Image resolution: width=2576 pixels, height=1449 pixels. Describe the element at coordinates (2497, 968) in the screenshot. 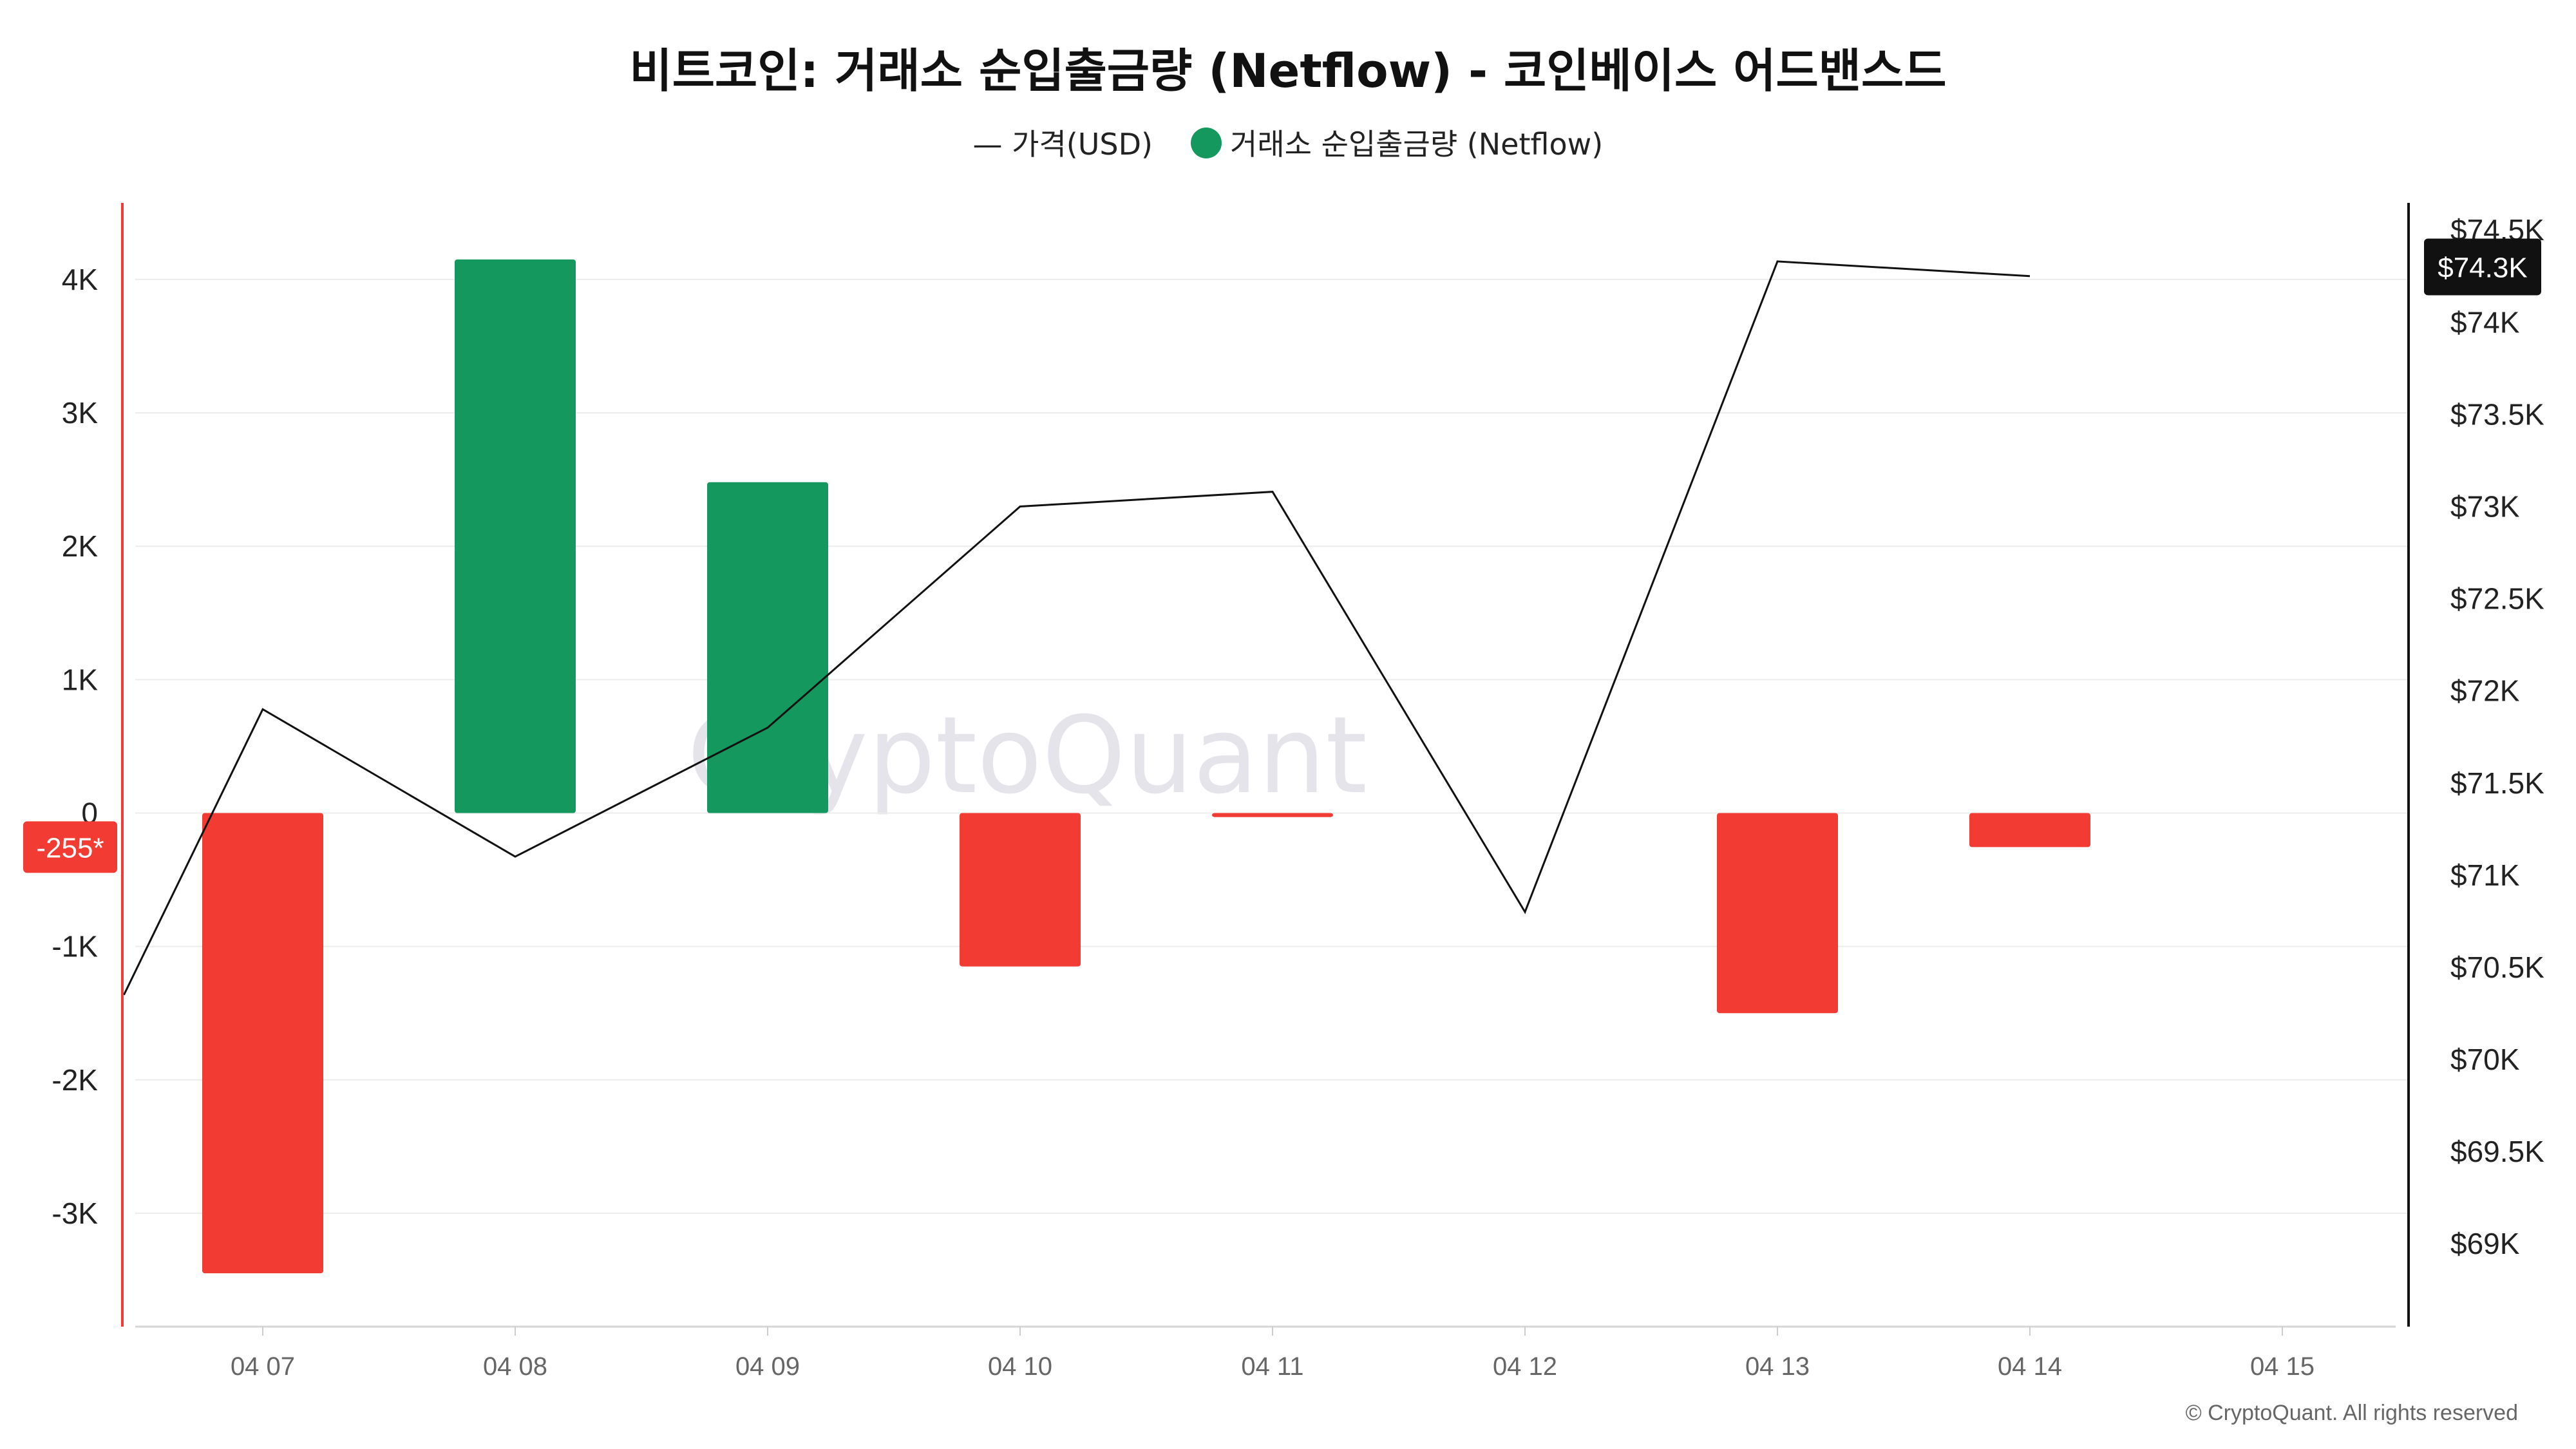

I see `right-tick-label: $70.5K` at that location.